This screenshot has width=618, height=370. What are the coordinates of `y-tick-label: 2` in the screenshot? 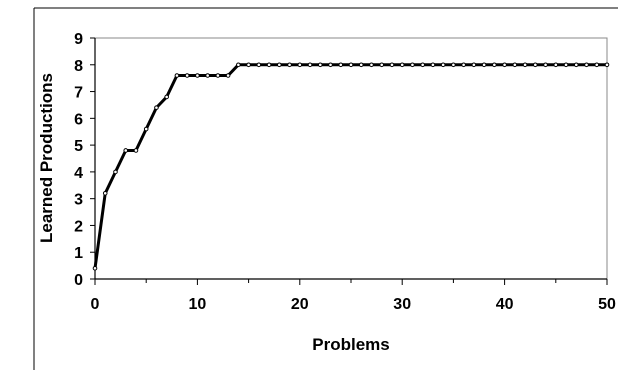 It's located at (78, 226).